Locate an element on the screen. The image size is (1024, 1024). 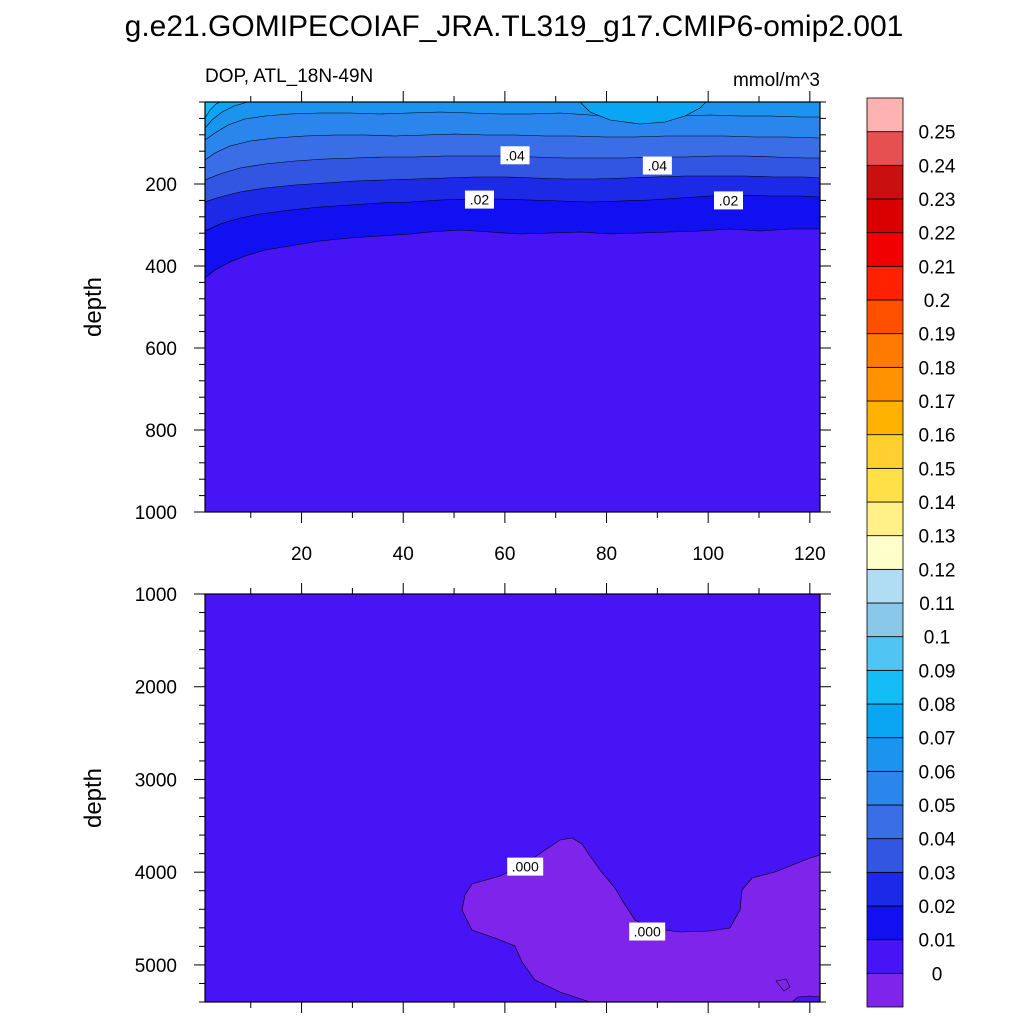
colorbar-label: 0.08 is located at coordinates (937, 705).